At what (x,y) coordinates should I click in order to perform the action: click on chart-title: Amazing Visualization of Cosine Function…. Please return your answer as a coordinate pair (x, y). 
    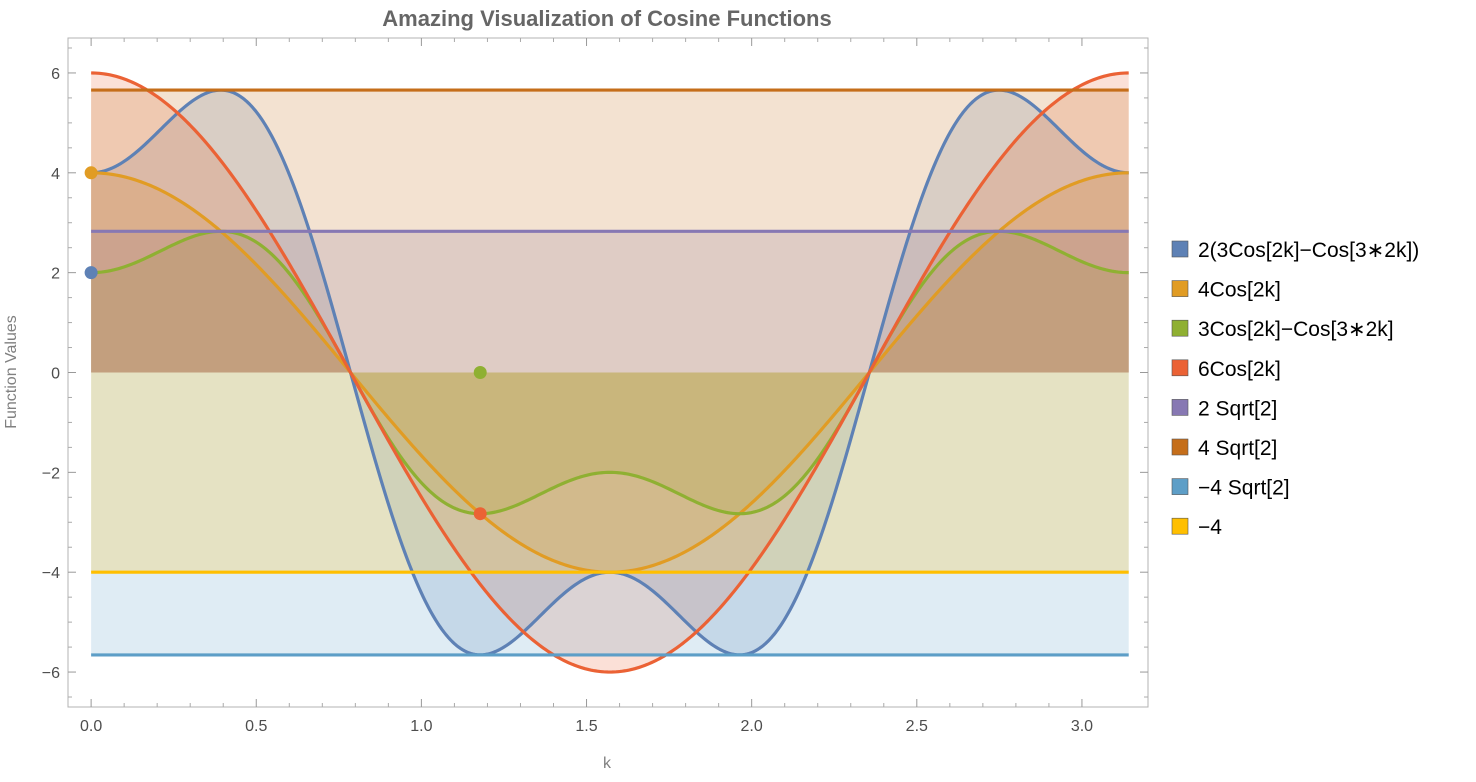
    Looking at the image, I should click on (606, 18).